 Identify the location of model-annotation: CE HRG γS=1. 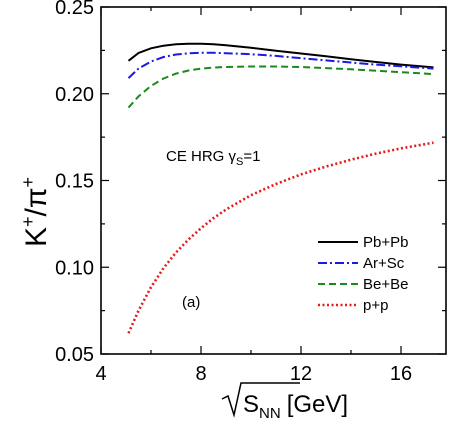
(213, 158).